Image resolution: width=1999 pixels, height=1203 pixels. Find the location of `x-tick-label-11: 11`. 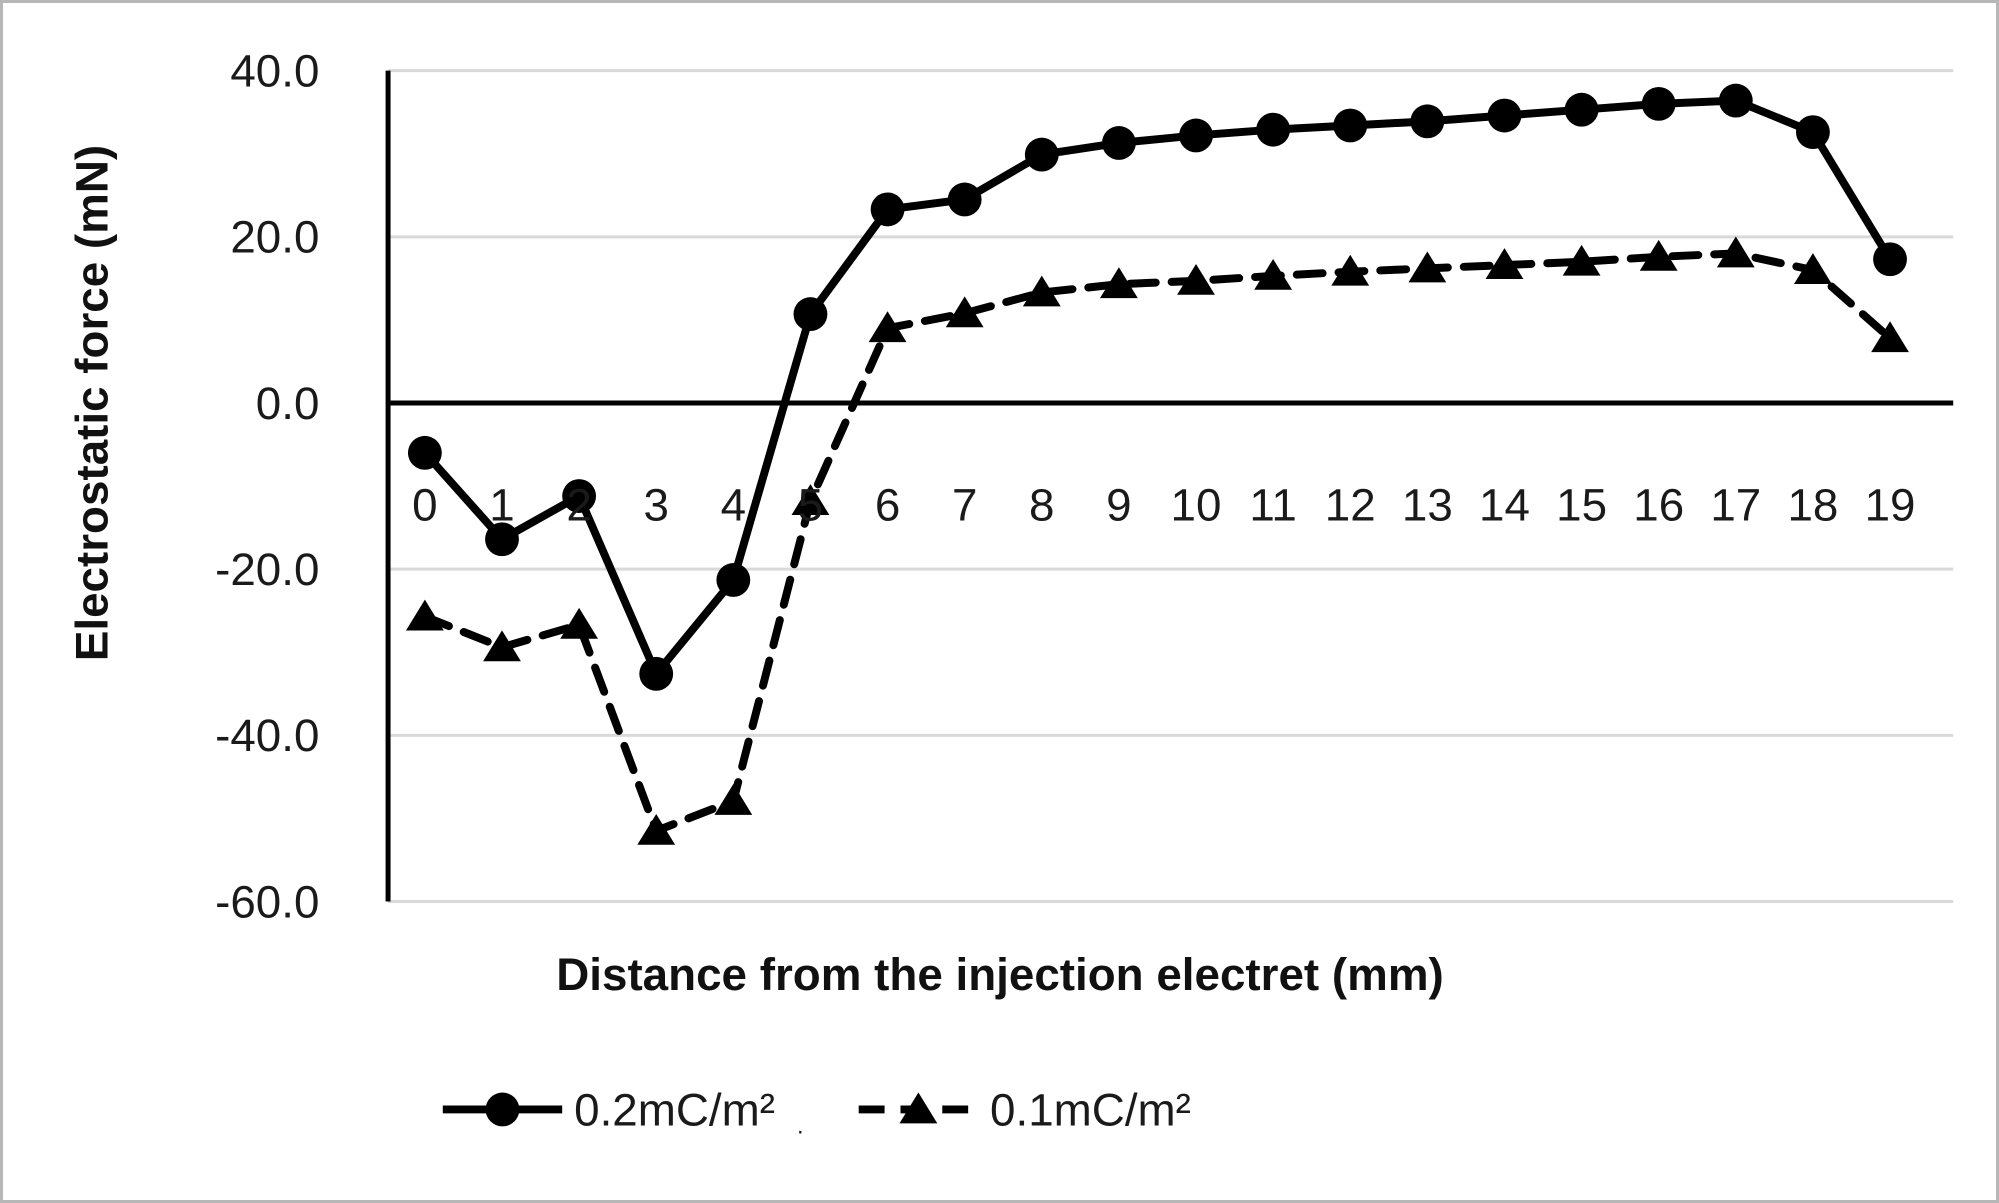

x-tick-label-11: 11 is located at coordinates (1273, 504).